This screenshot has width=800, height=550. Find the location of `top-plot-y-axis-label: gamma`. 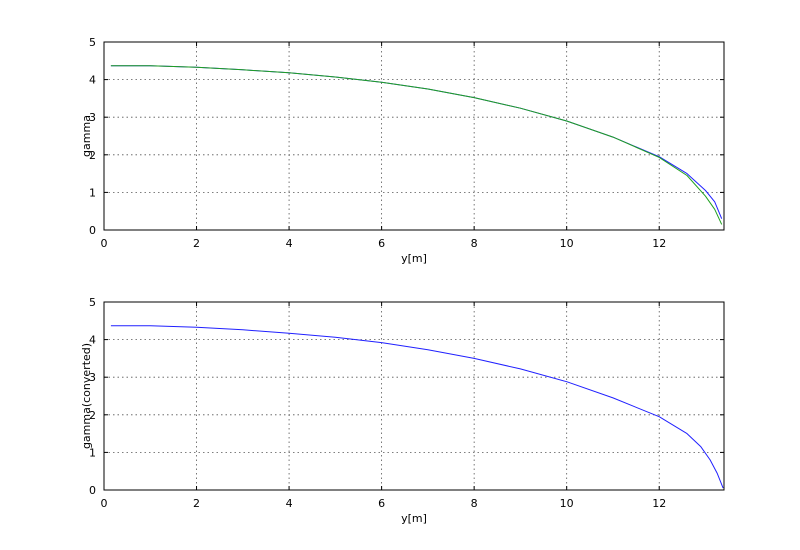

top-plot-y-axis-label: gamma is located at coordinates (86, 136).